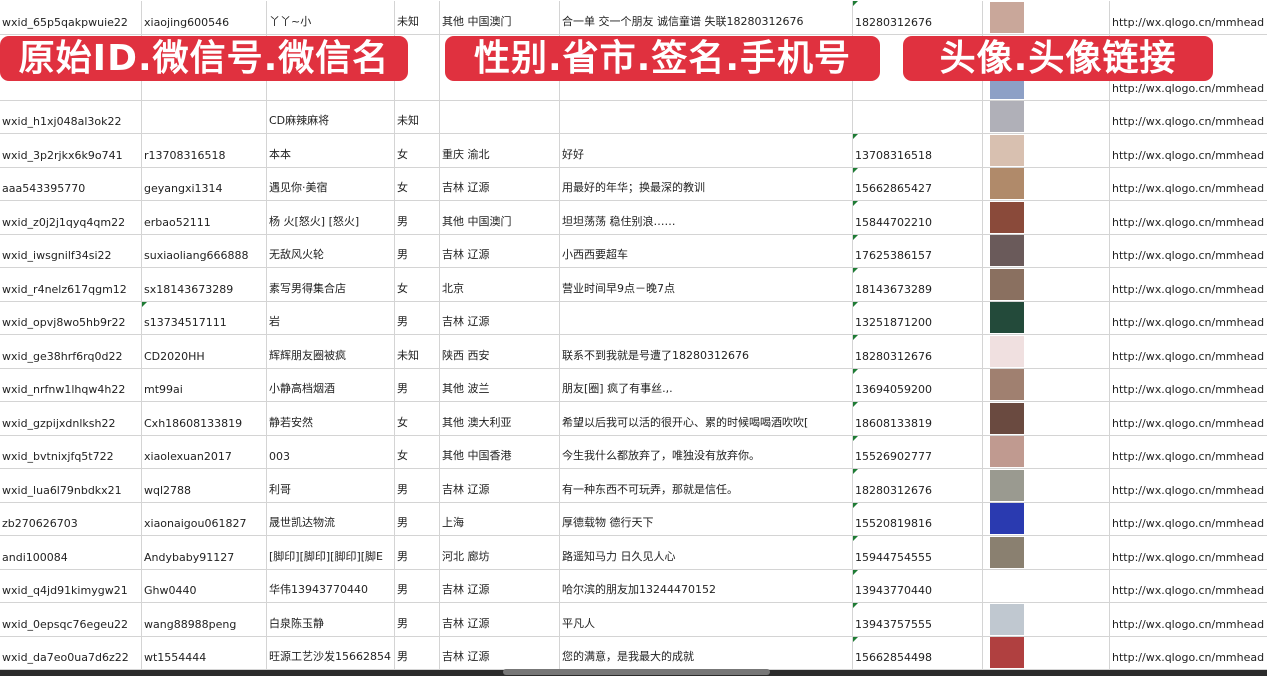 The height and width of the screenshot is (676, 1267). Describe the element at coordinates (918, 518) in the screenshot. I see `cell-phone: 15520819816` at that location.